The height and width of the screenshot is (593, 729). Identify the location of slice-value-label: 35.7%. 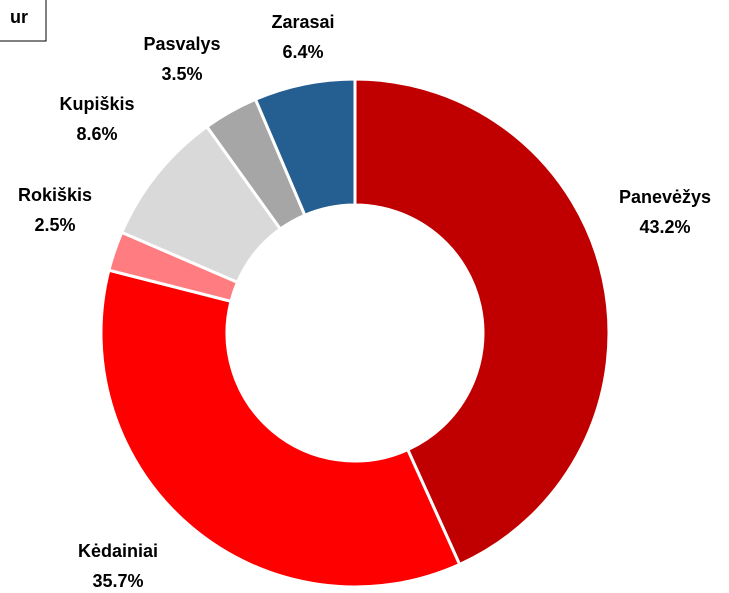
(117, 581).